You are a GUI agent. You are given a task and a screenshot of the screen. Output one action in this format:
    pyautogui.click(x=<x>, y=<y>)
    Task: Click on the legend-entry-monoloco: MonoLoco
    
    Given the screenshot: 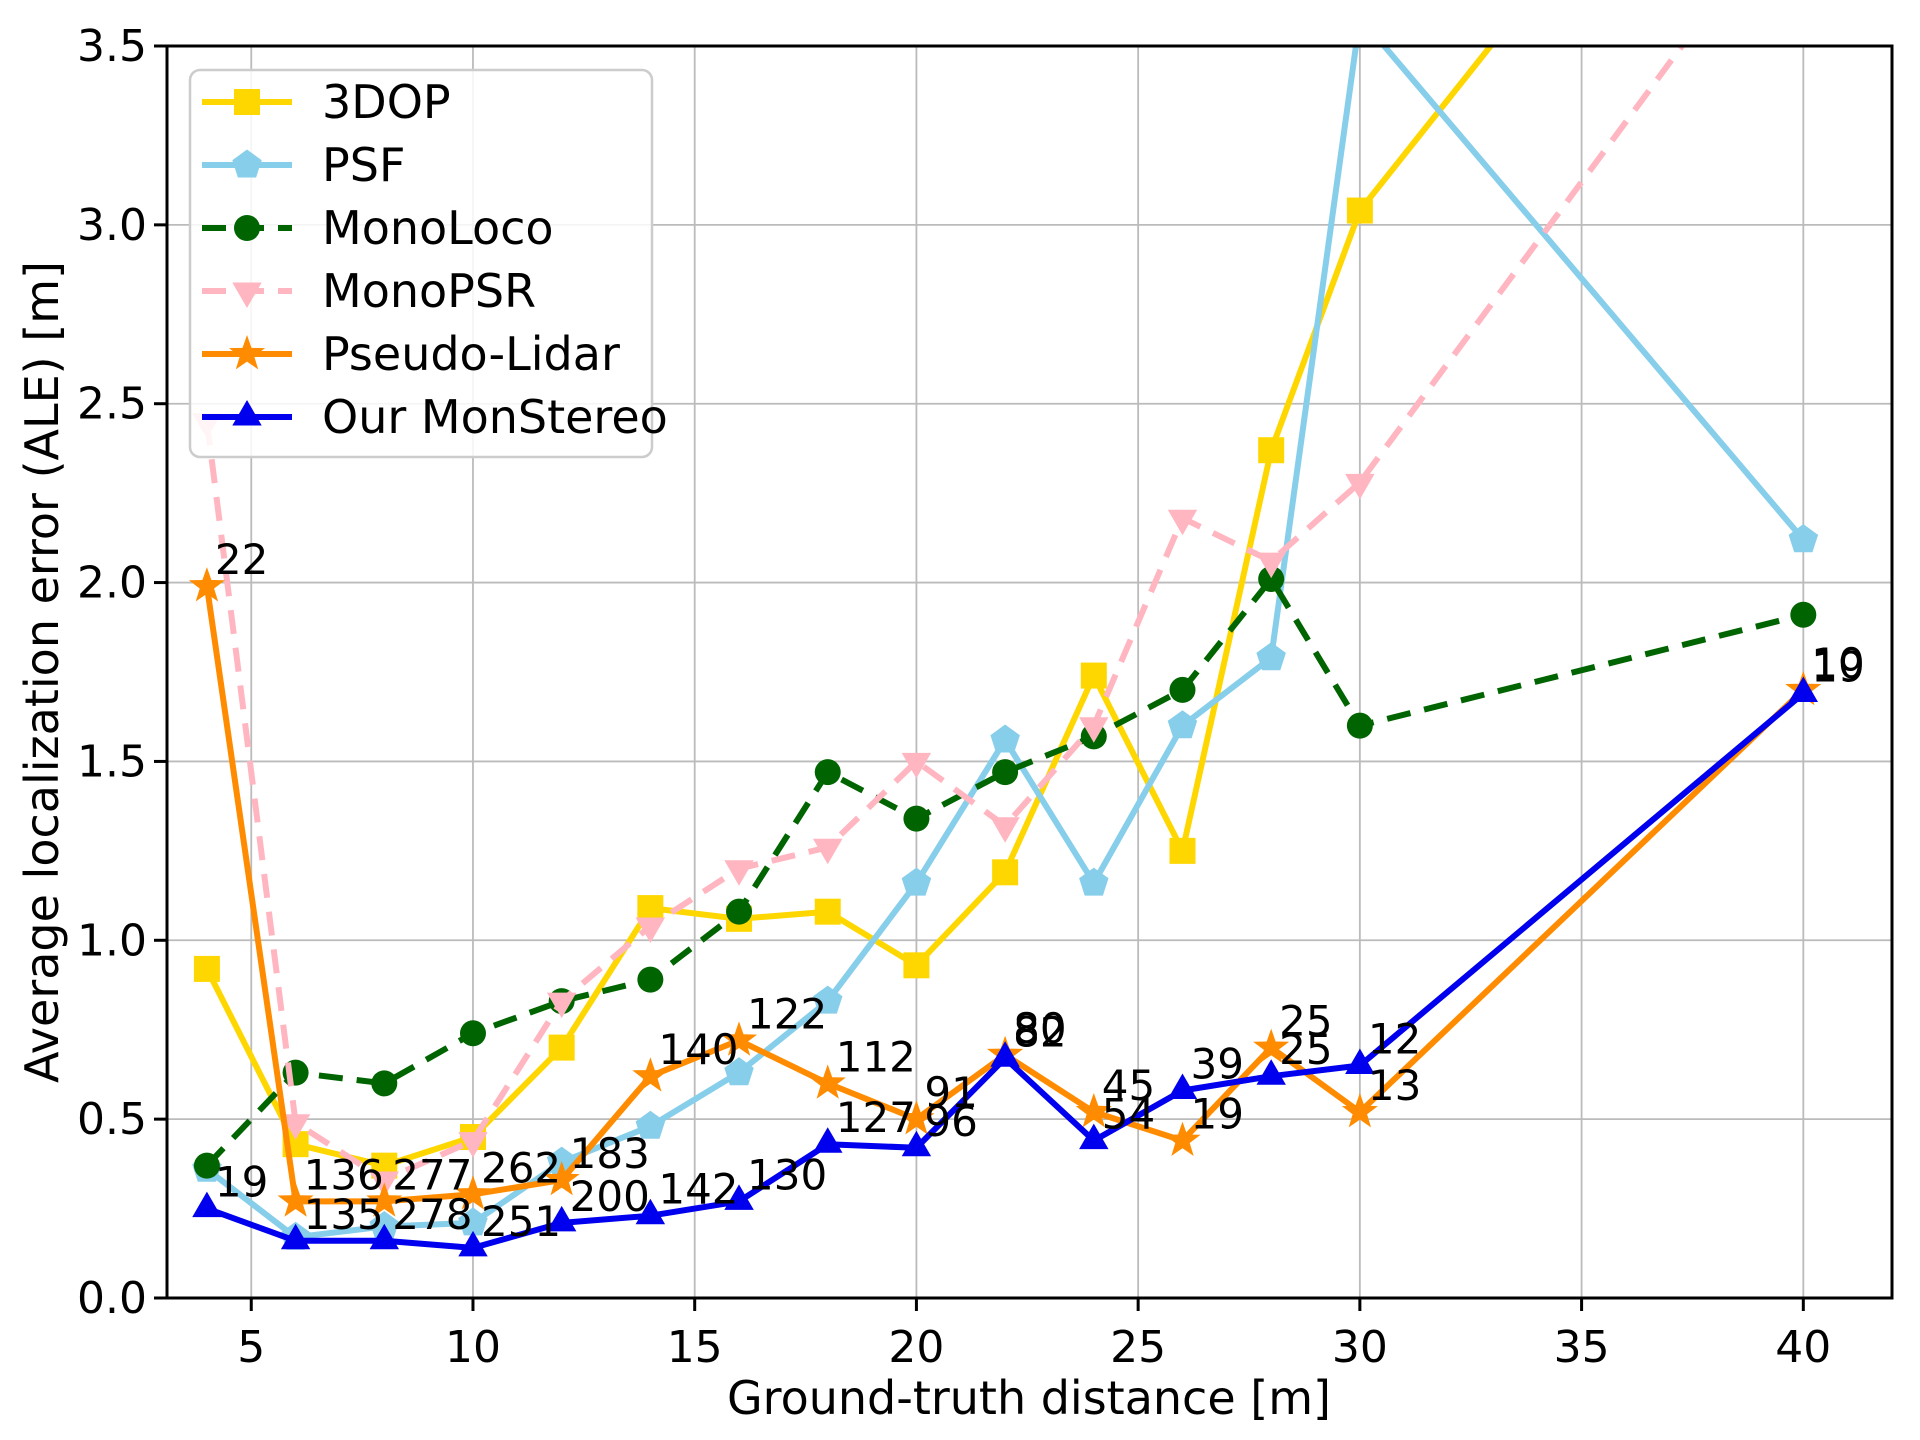 What is the action you would take?
    pyautogui.click(x=378, y=228)
    